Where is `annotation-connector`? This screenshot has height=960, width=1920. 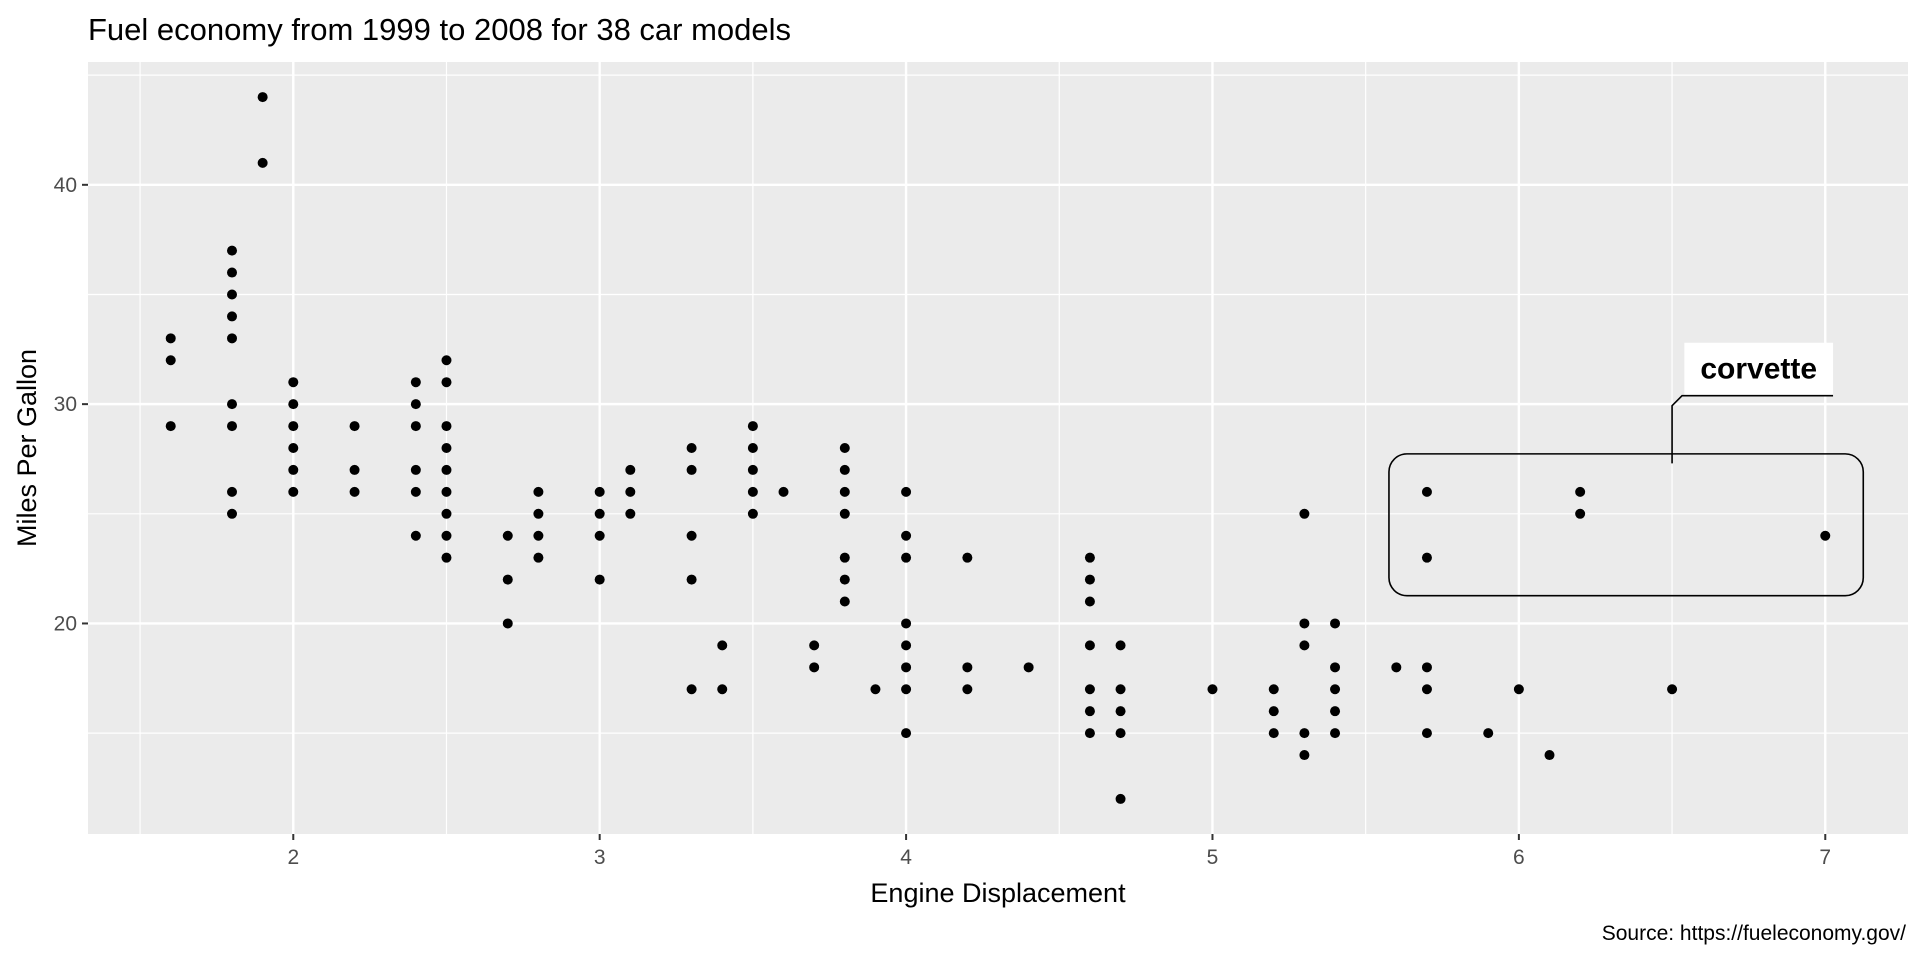 annotation-connector is located at coordinates (1752, 429).